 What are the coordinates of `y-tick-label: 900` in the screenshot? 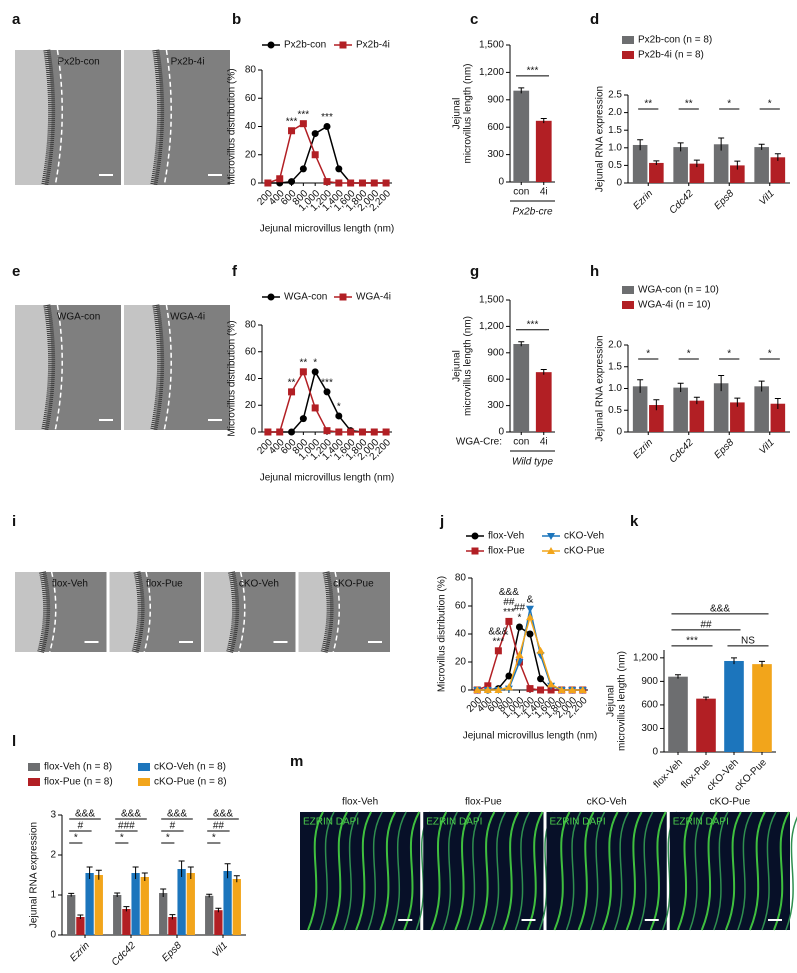 It's located at (495, 99).